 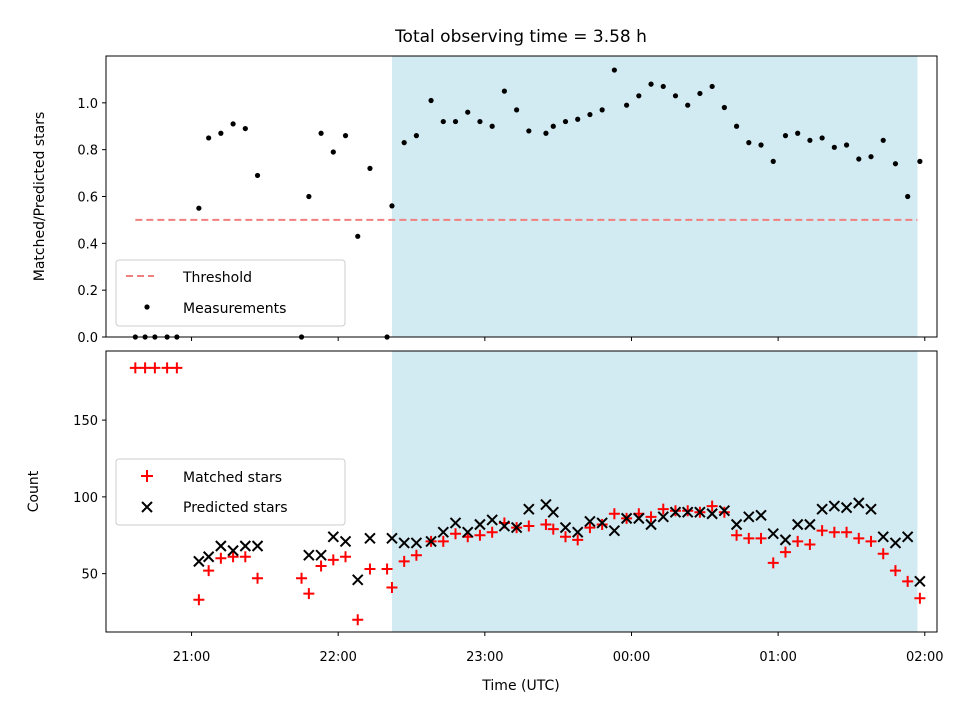 What do you see at coordinates (147, 307) in the screenshot?
I see `measurements-legend-swatch` at bounding box center [147, 307].